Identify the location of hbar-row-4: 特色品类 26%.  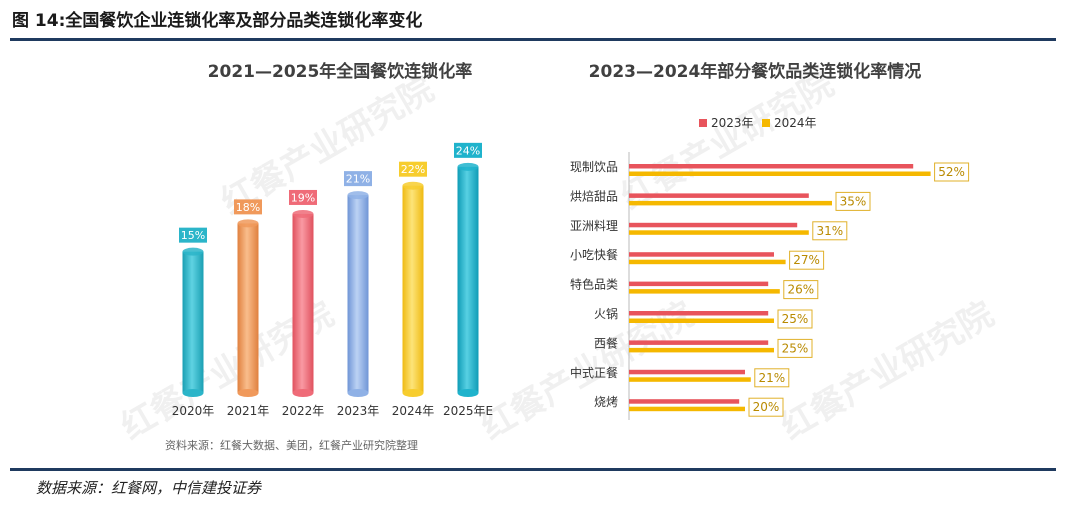
(694, 288).